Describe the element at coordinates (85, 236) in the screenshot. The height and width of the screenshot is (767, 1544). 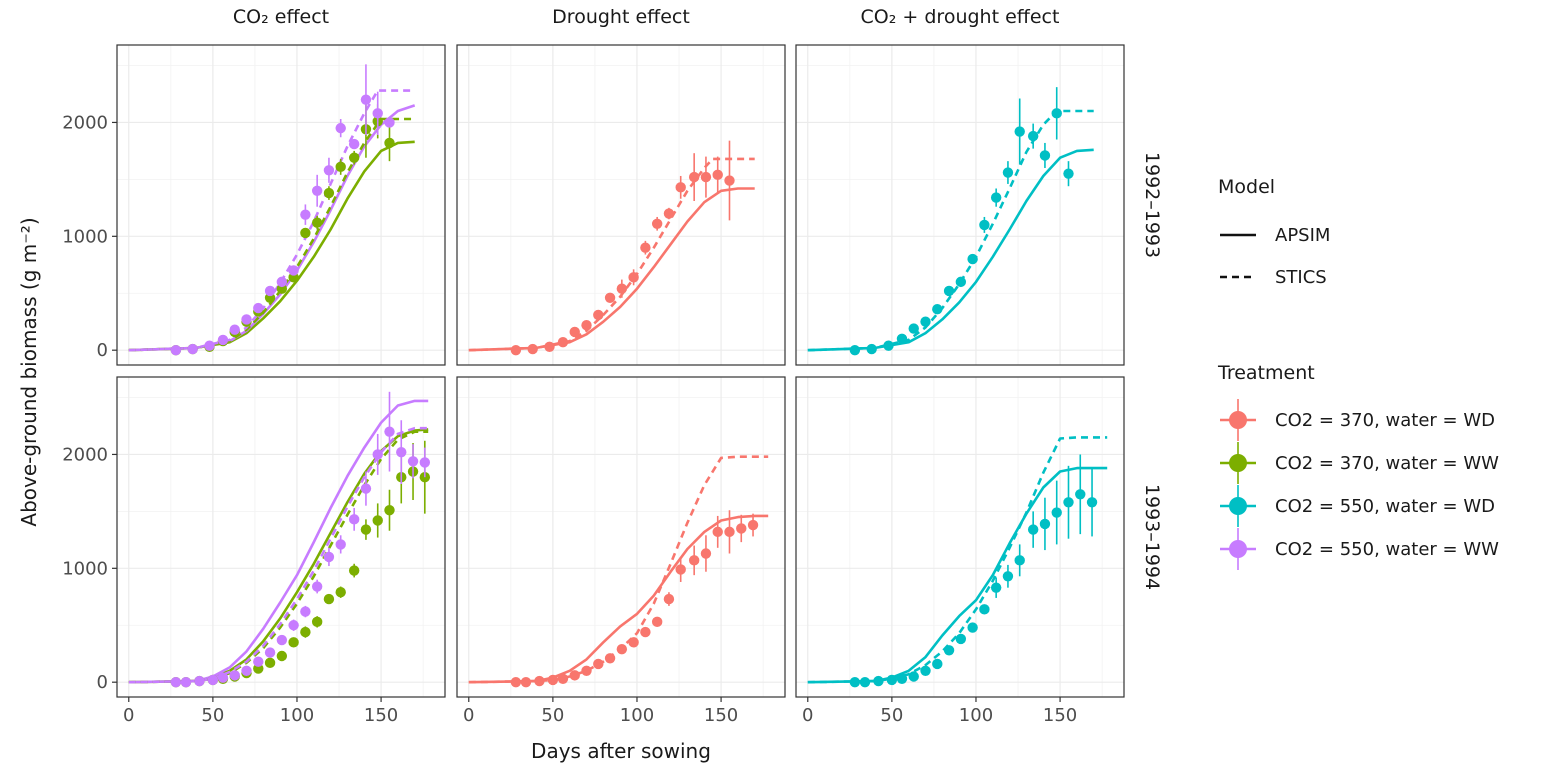
I see `y-tick-label: 1000` at that location.